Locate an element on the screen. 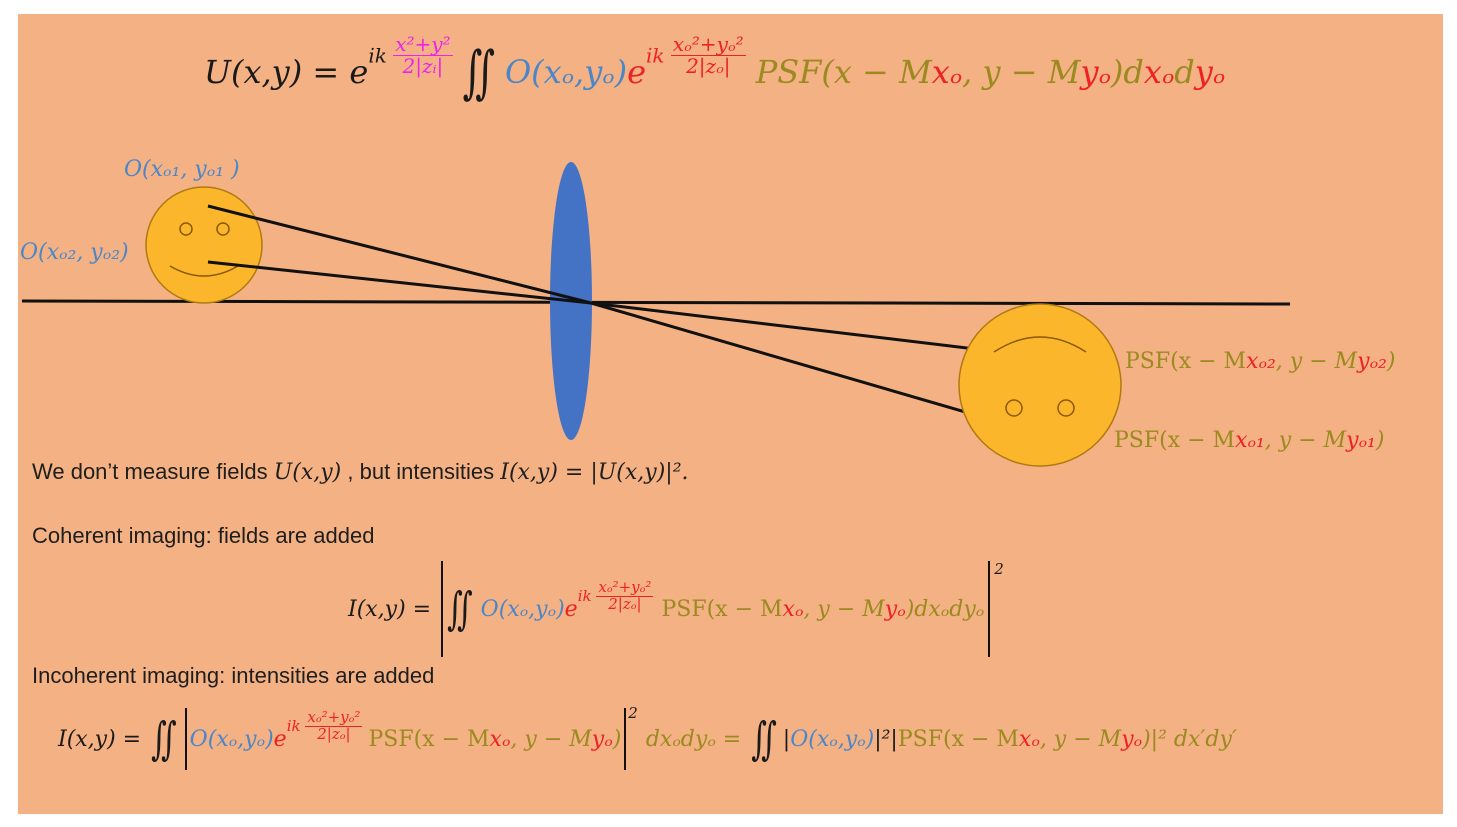 Image resolution: width=1457 pixels, height=827 pixels. incoherent-eq-object: O(xₒ,yₒ) is located at coordinates (232, 739).